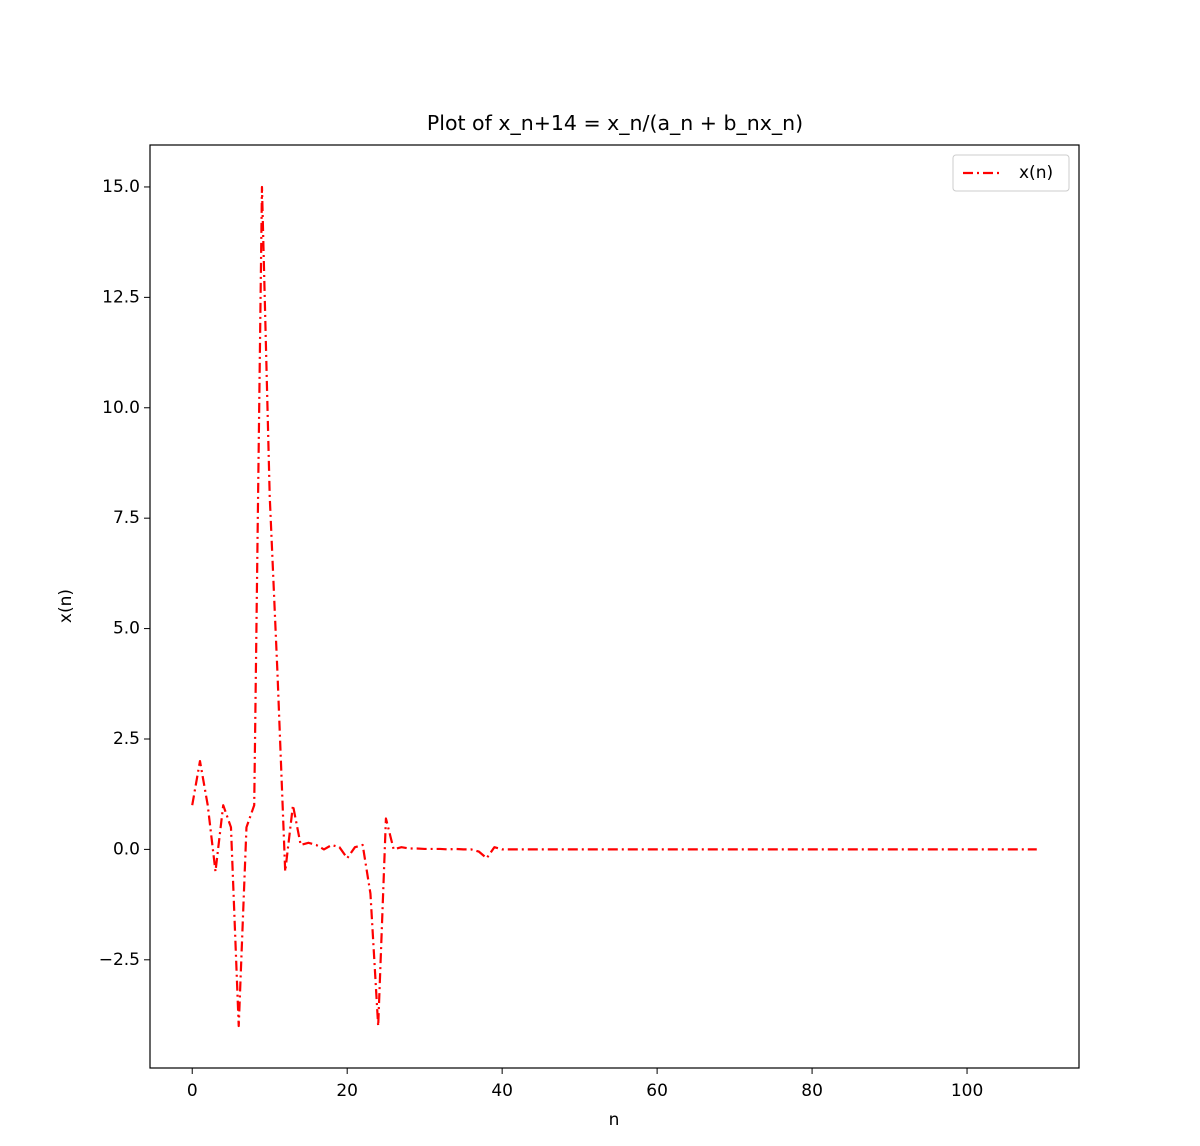 Image resolution: width=1200 pixels, height=1146 pixels. What do you see at coordinates (126, 629) in the screenshot?
I see `y-tick-label: 5.0` at bounding box center [126, 629].